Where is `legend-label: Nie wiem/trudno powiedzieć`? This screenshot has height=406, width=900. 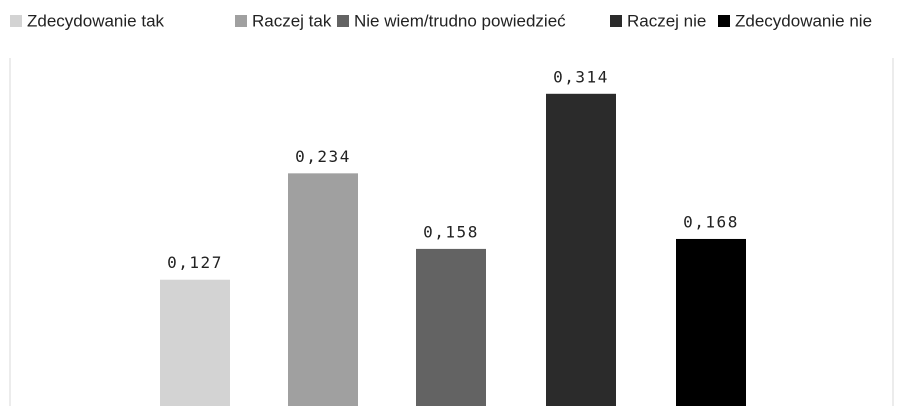 legend-label: Nie wiem/trudno powiedzieć is located at coordinates (460, 20).